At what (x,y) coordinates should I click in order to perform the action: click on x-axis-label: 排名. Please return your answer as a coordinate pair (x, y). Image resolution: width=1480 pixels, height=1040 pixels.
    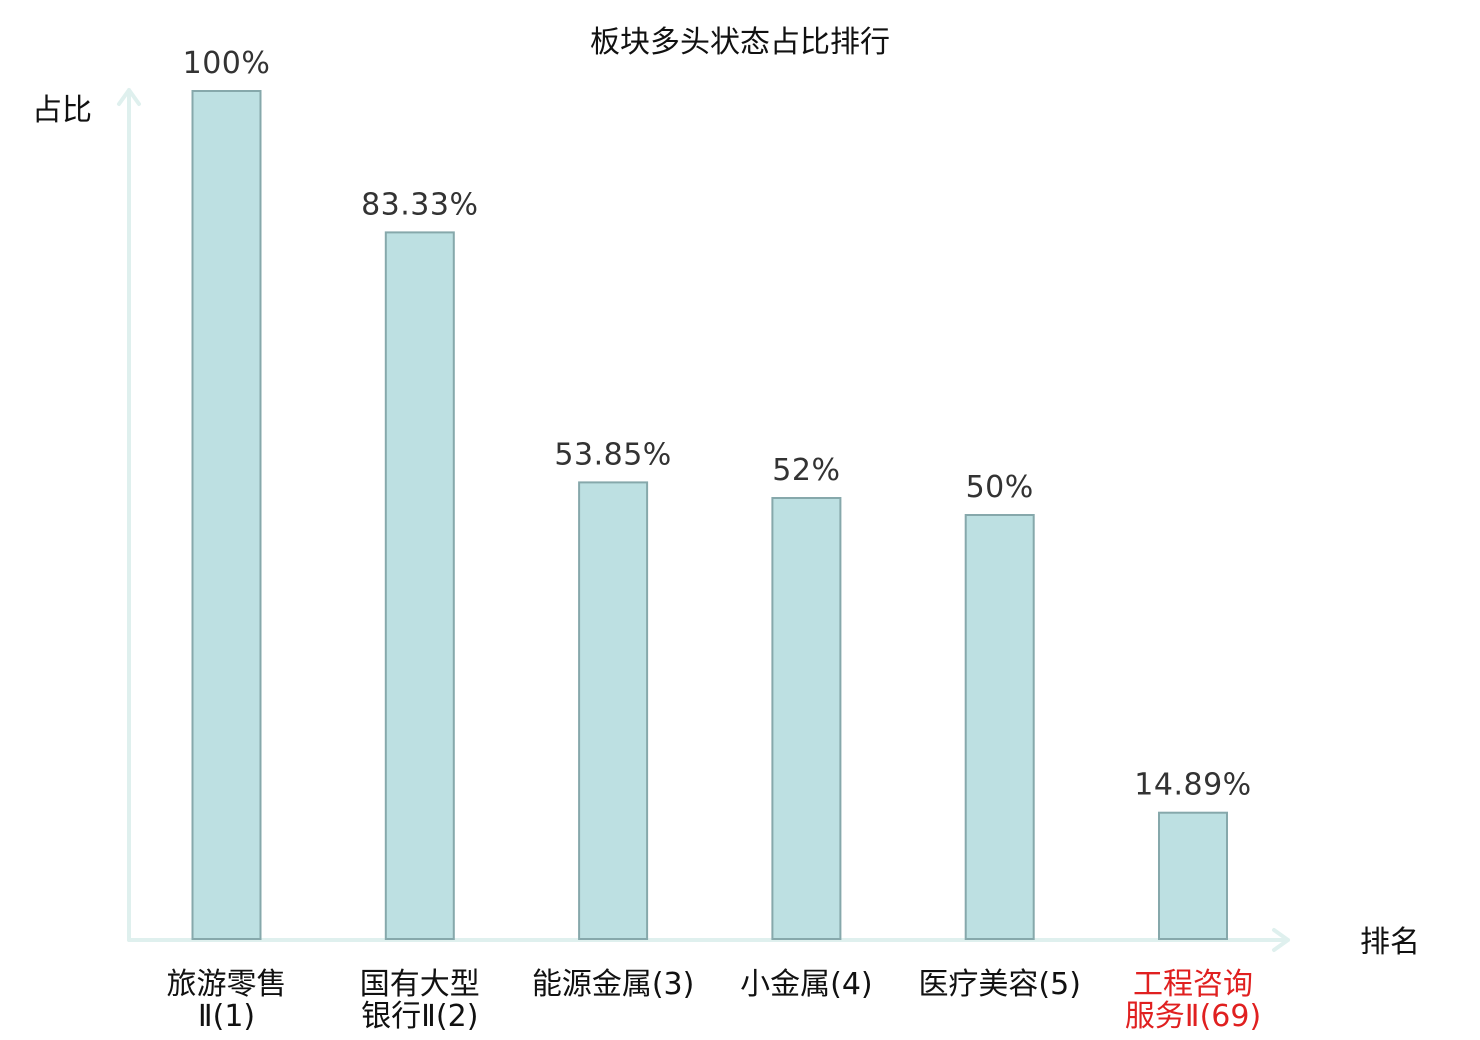
    Looking at the image, I should click on (1390, 942).